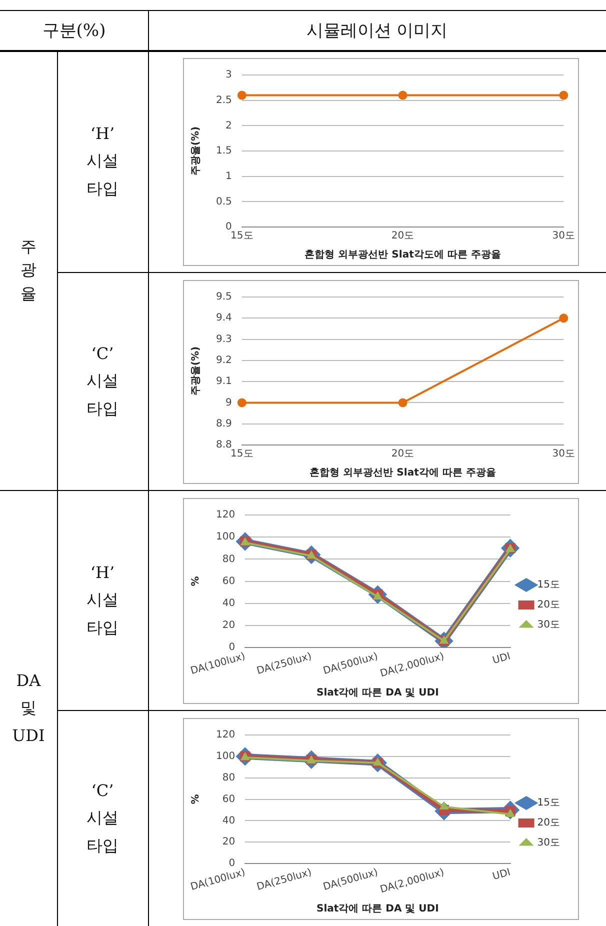 Image resolution: width=606 pixels, height=926 pixels. I want to click on y-tick-label: 9.2, so click(224, 360).